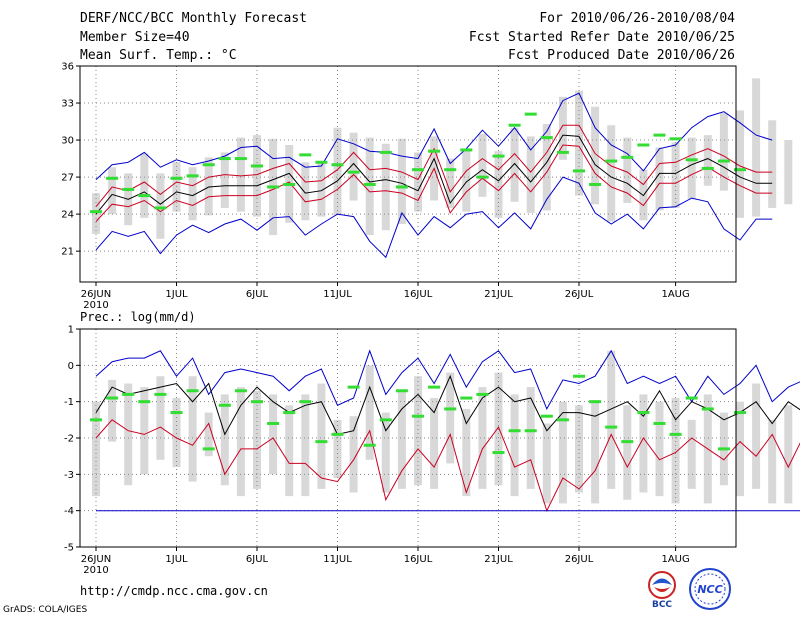 The width and height of the screenshot is (800, 618). I want to click on temp-upper-line, so click(434, 136).